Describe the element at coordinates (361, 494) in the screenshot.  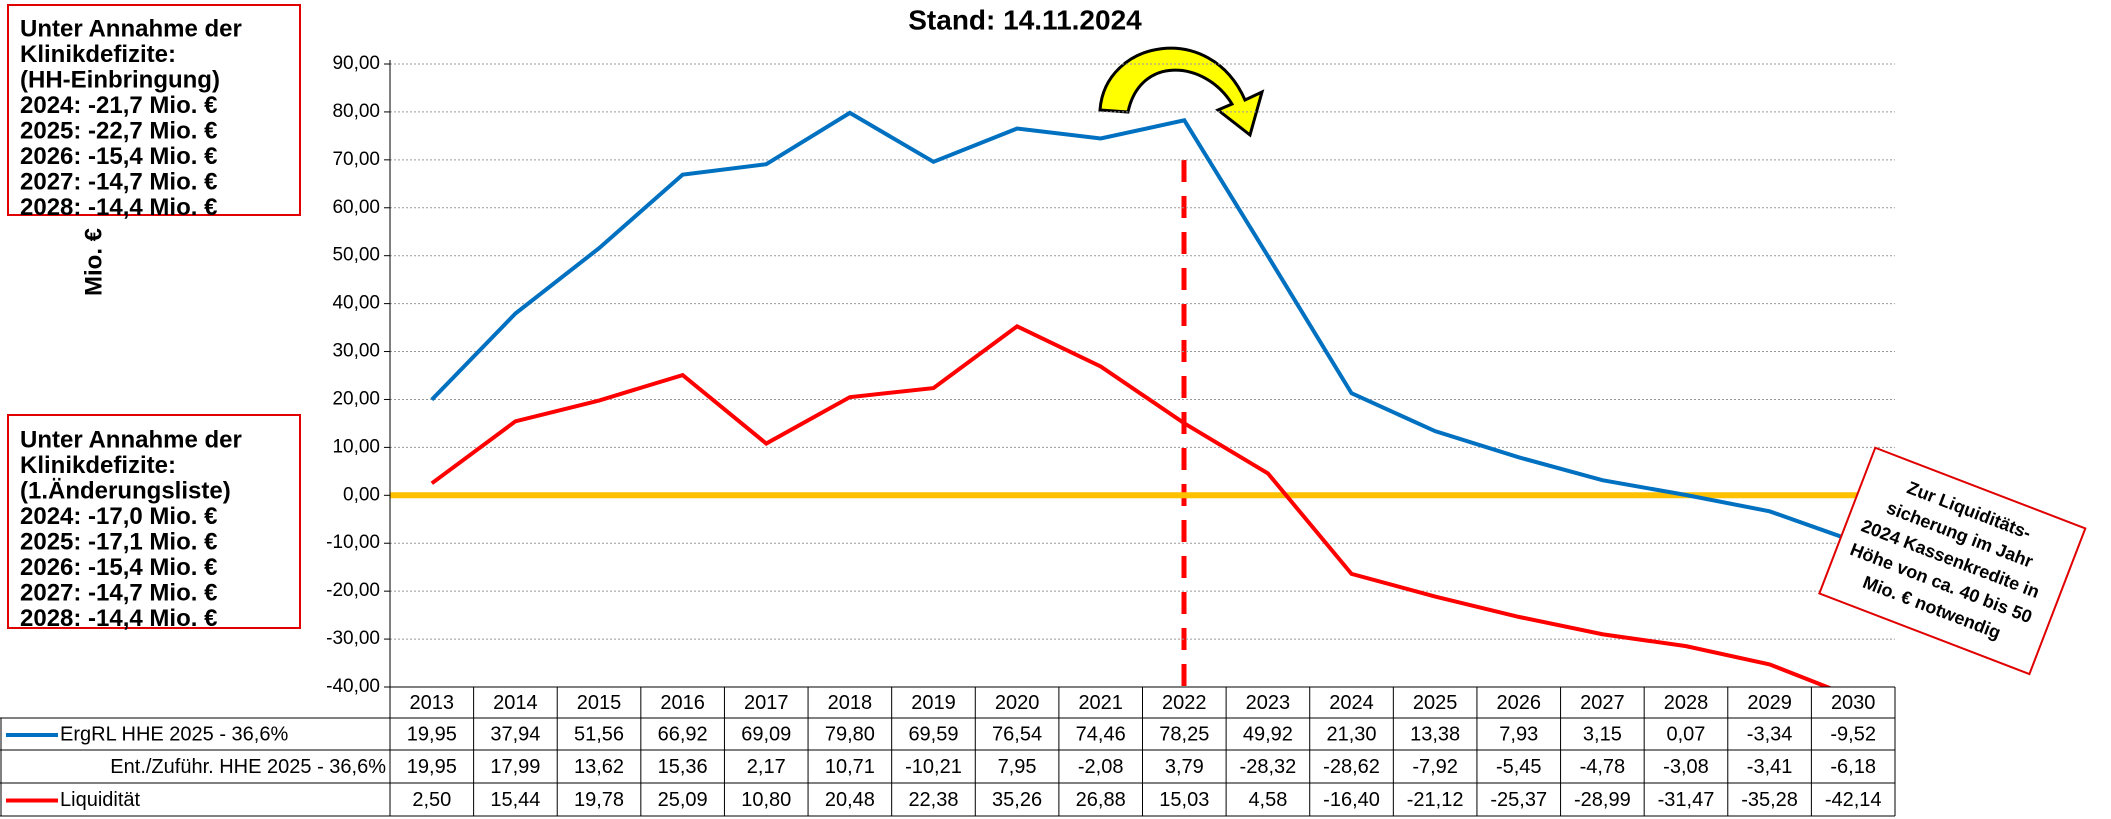
I see `y-tick-label: 0,00` at that location.